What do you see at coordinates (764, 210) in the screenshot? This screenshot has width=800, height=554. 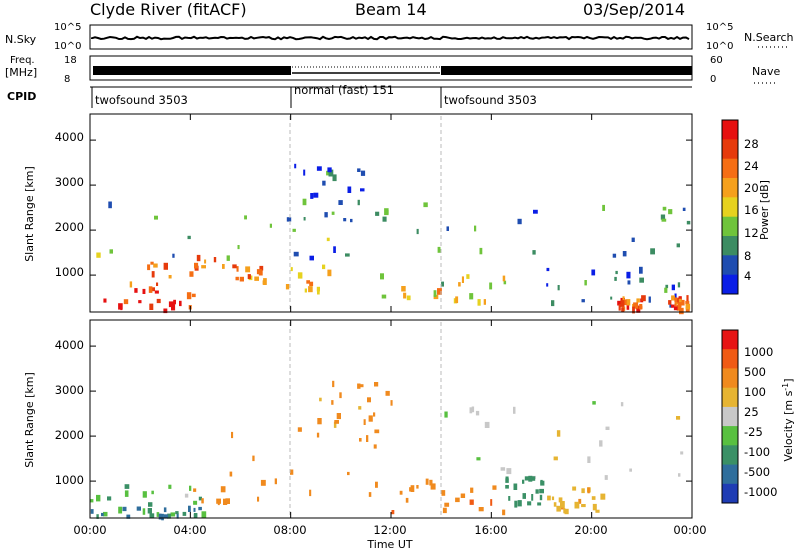 I see `power-cbar-label: Power [dB]` at bounding box center [764, 210].